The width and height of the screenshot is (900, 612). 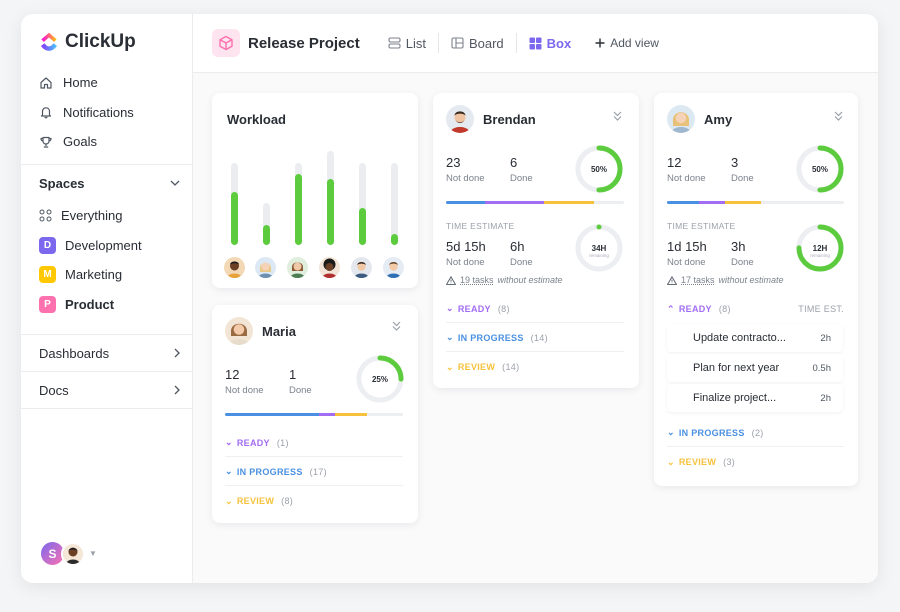 What do you see at coordinates (106, 246) in the screenshot?
I see `space-item-development: D Development` at bounding box center [106, 246].